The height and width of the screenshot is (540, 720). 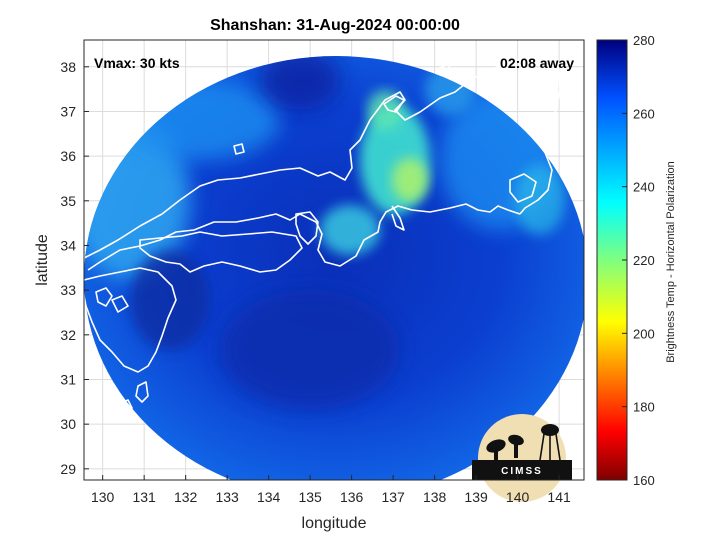 What do you see at coordinates (394, 104) in the screenshot?
I see `coast-noto` at bounding box center [394, 104].